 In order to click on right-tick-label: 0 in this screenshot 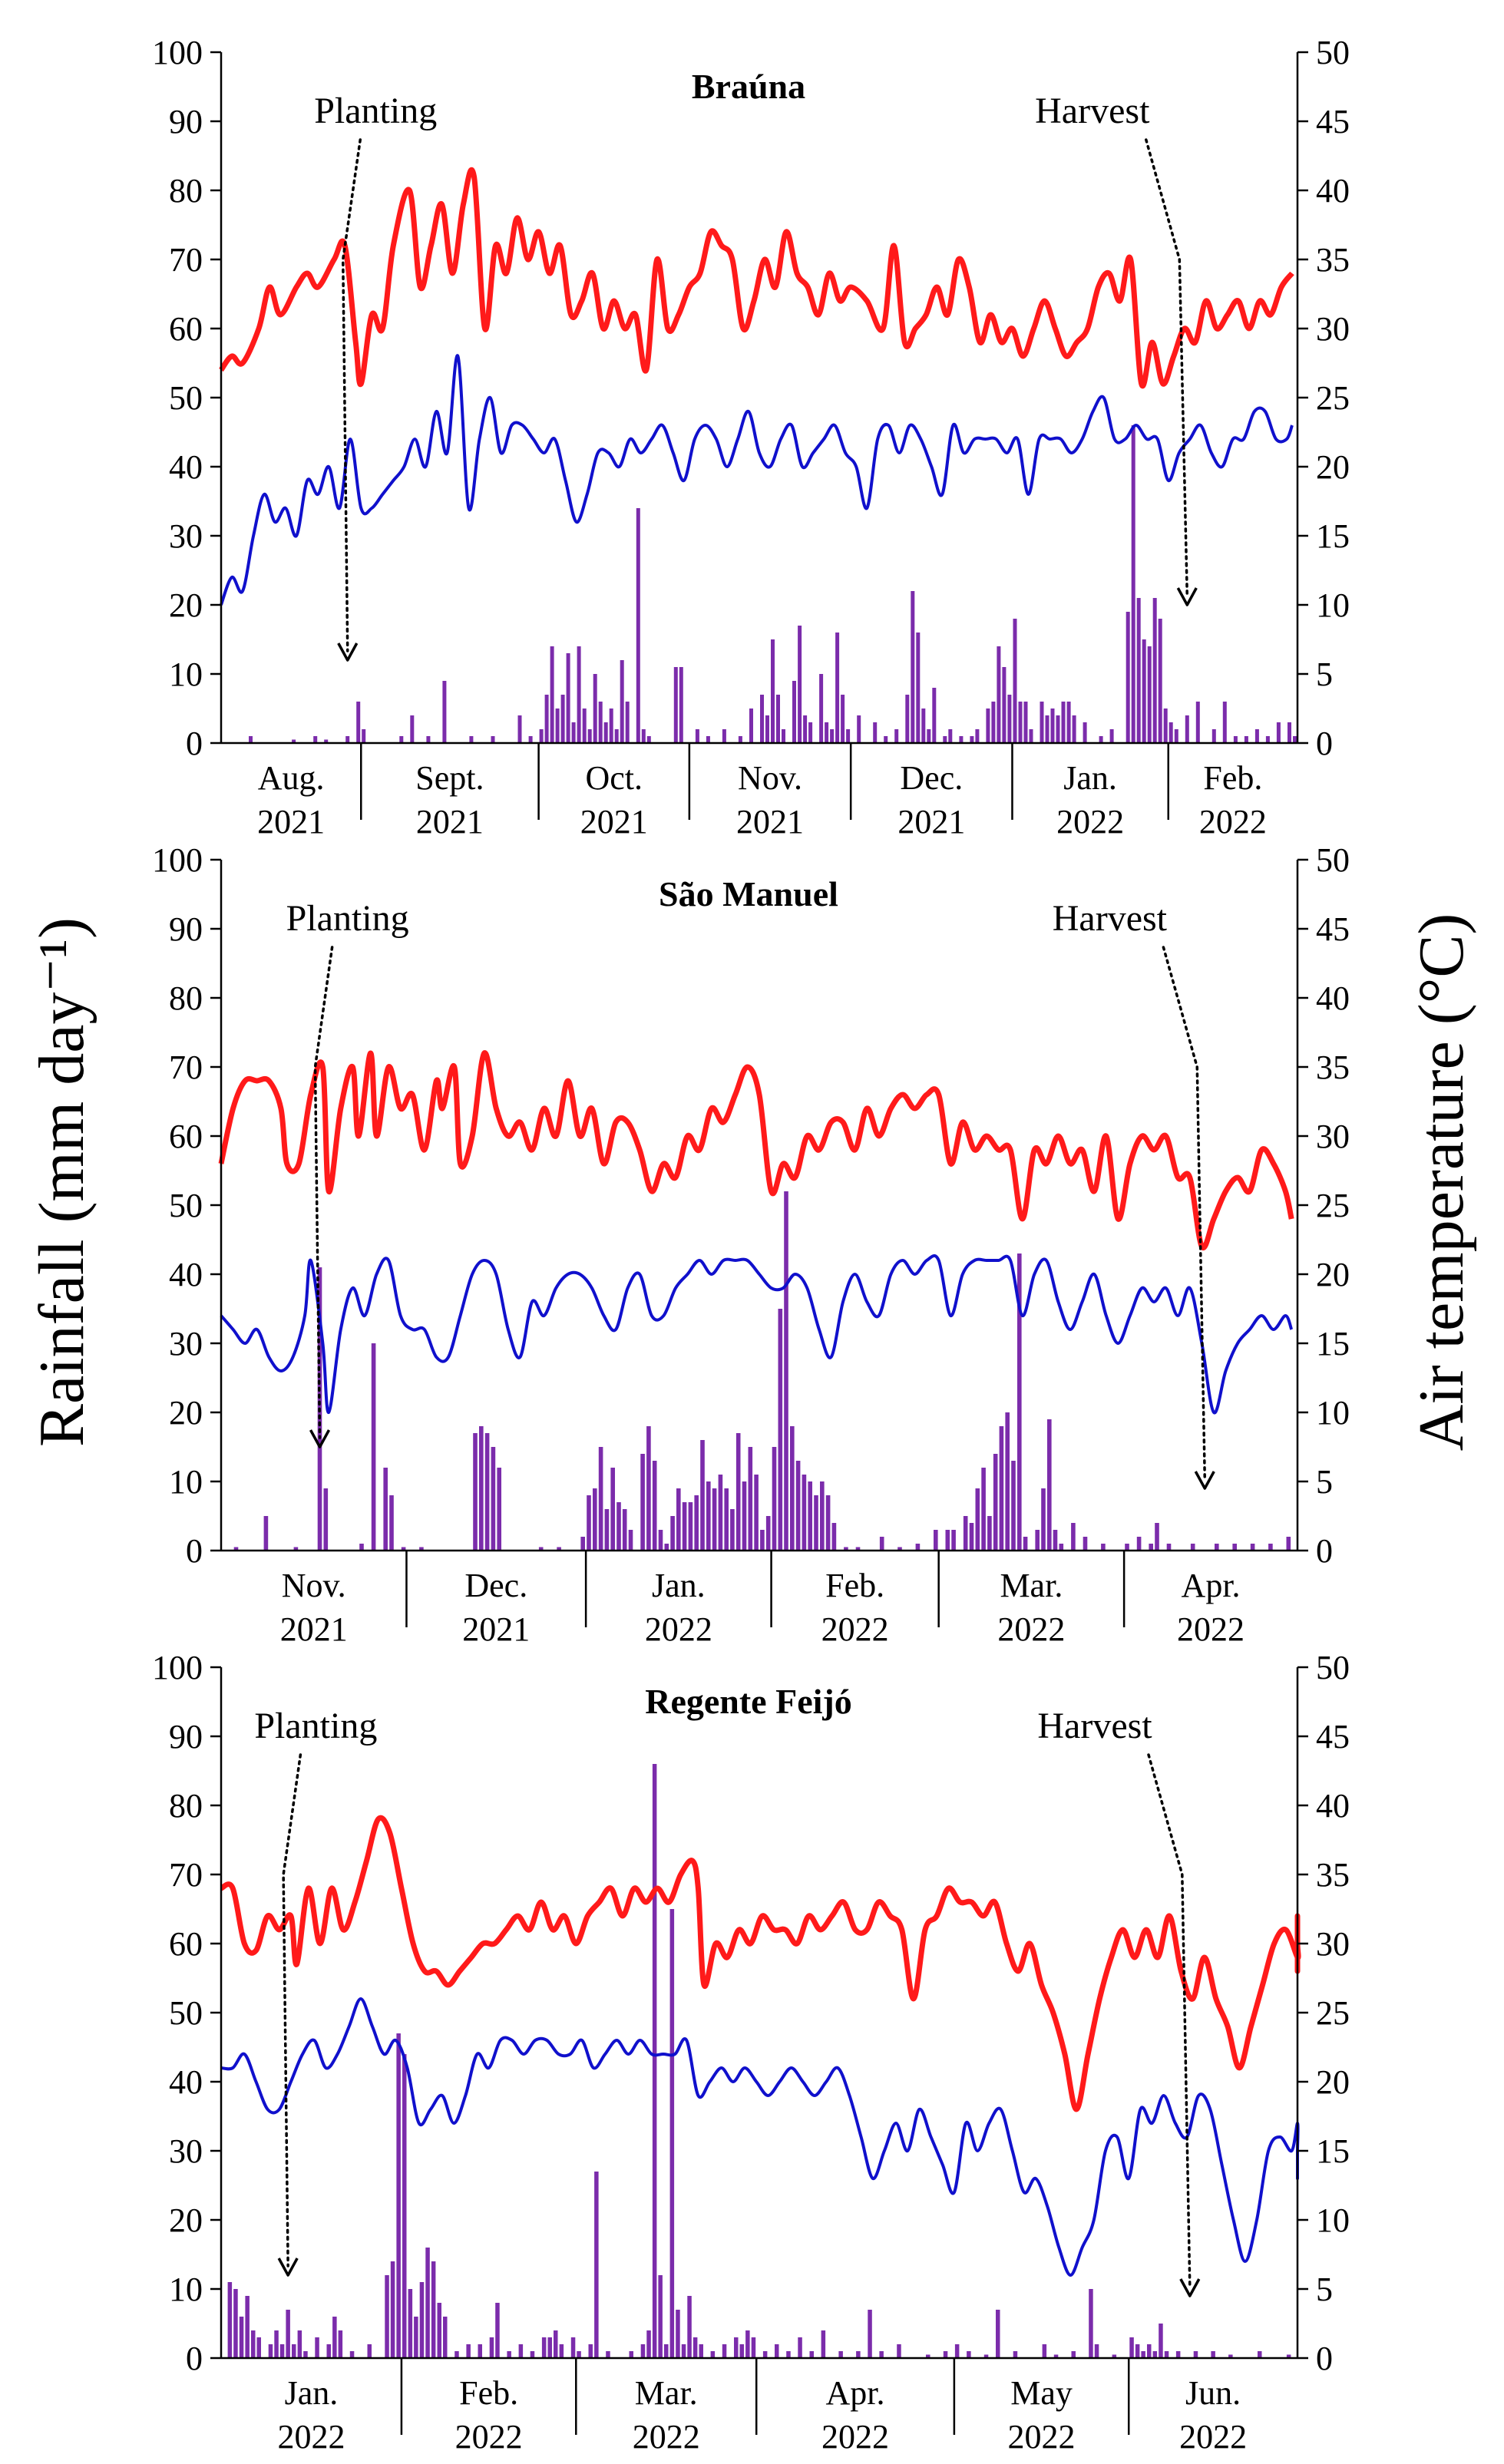, I will do `click(1324, 1551)`.